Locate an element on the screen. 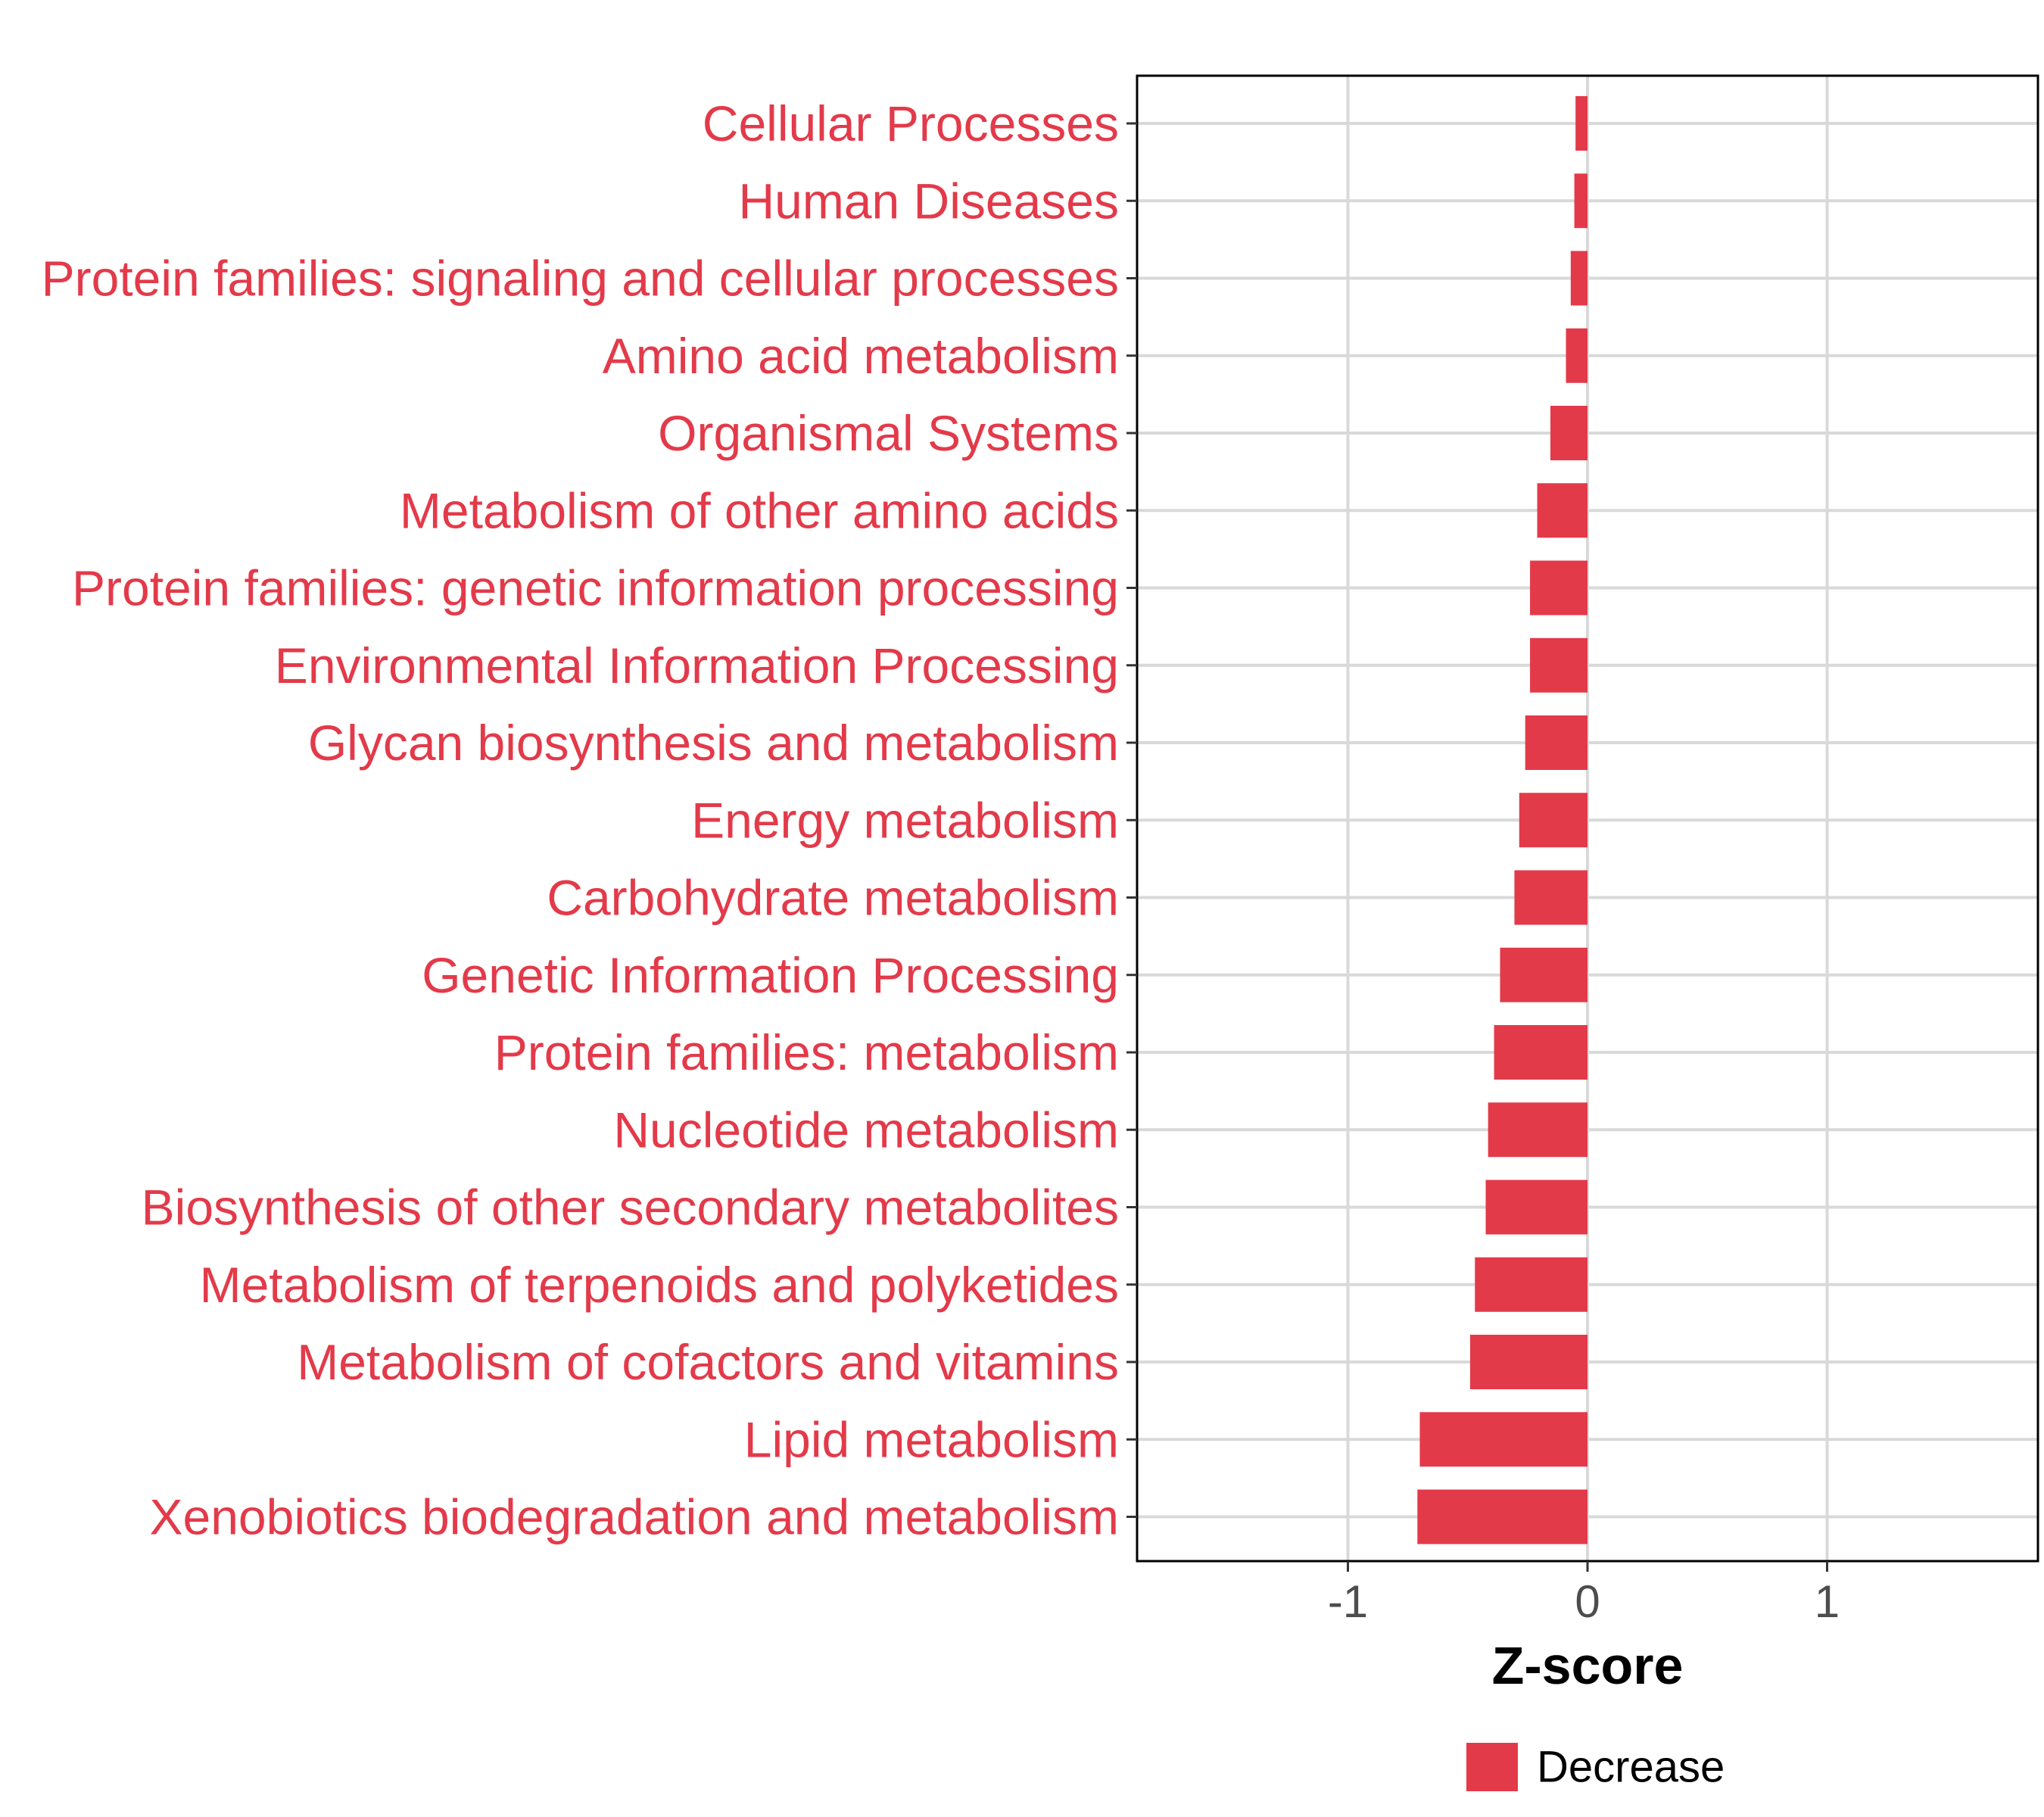  y-tick-label: Glycan biosynthesis and metabolism is located at coordinates (713, 743).